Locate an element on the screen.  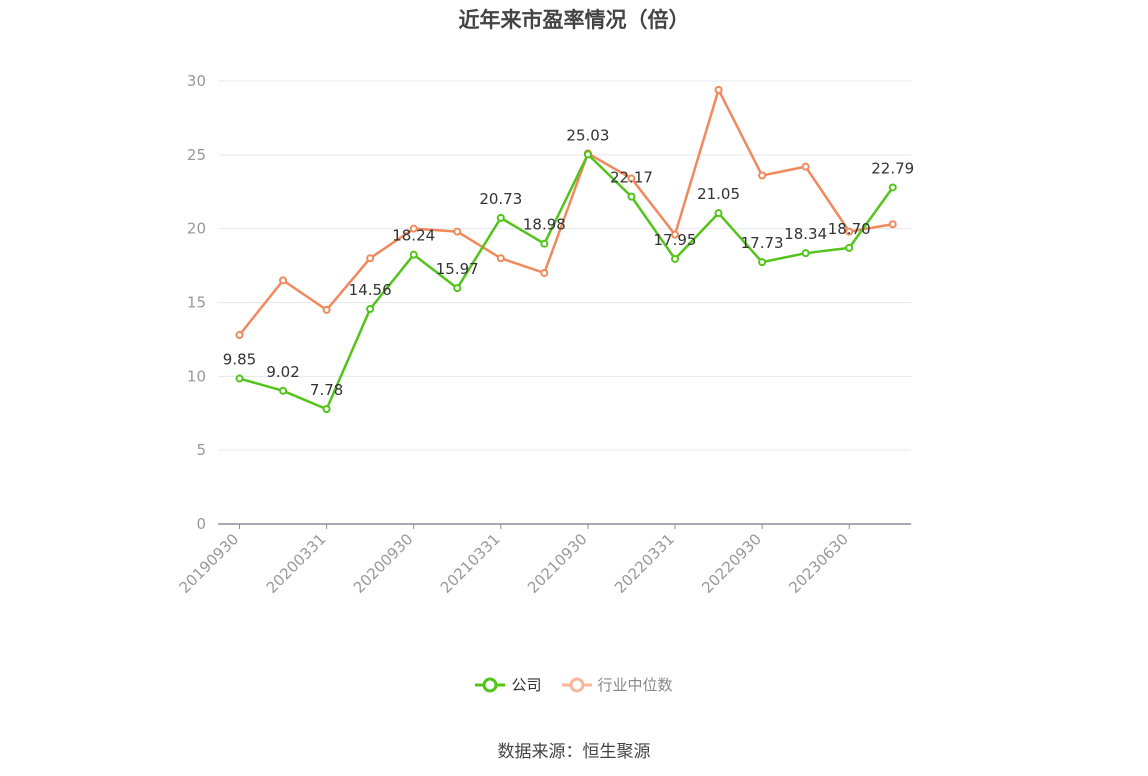
company-data-label: 18.70 is located at coordinates (849, 229).